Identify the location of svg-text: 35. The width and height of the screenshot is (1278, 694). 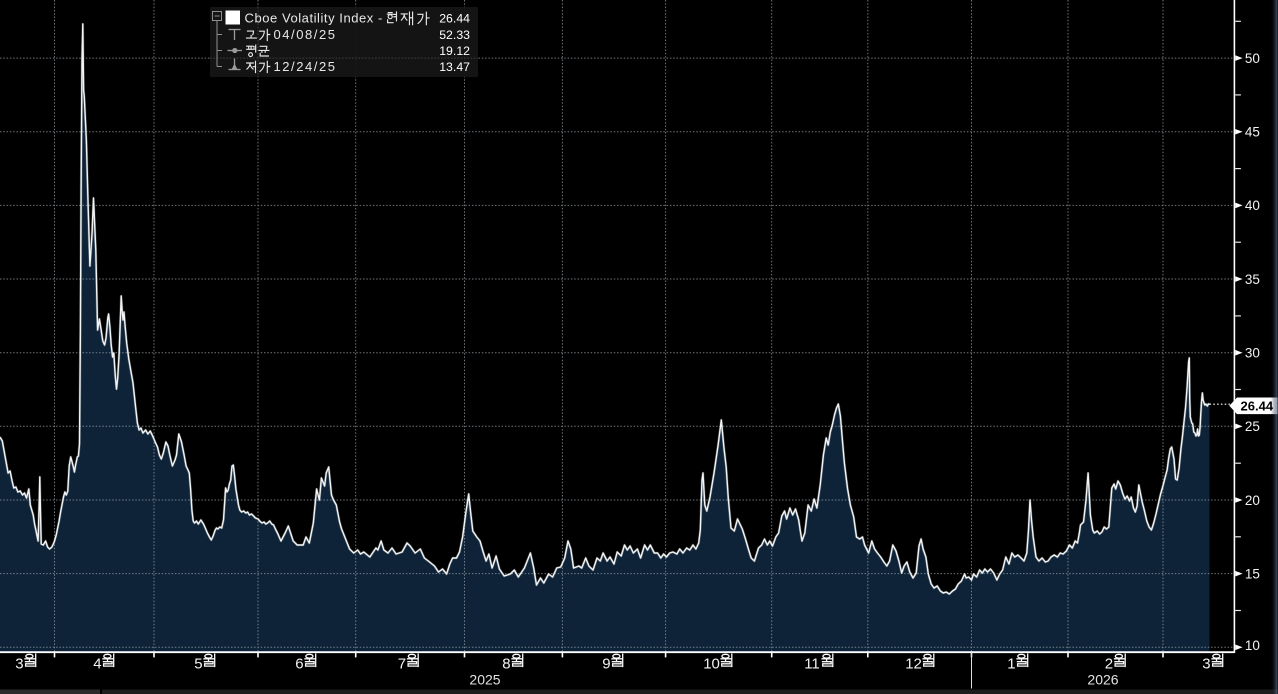
(1252, 279).